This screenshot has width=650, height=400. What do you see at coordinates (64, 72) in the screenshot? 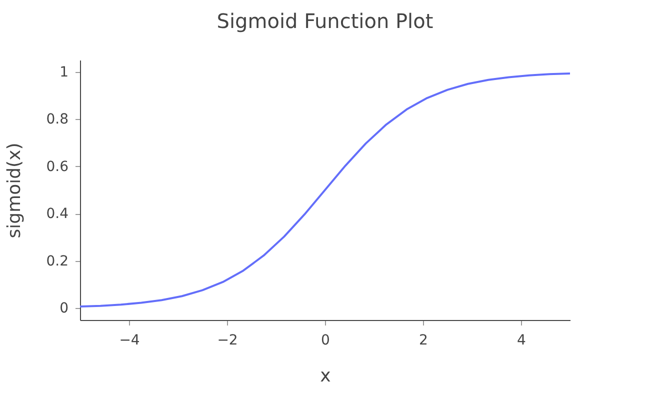
I see `y-tick-label: 1` at bounding box center [64, 72].